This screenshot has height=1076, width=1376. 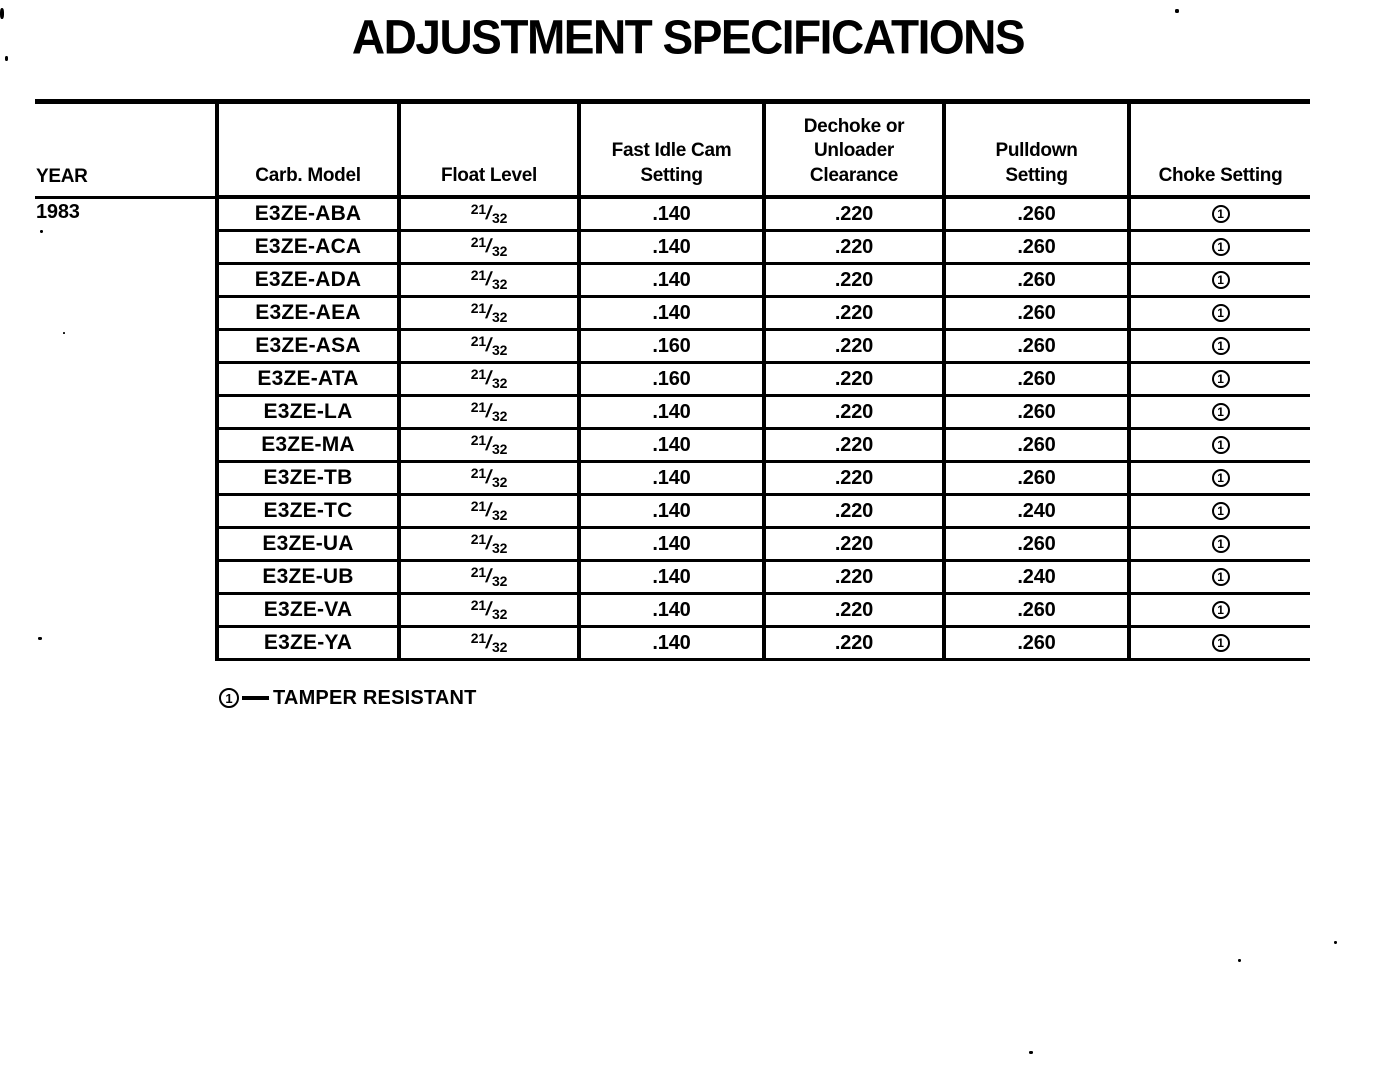 I want to click on cell-carb-model: E3ZE-LA, so click(x=306, y=413).